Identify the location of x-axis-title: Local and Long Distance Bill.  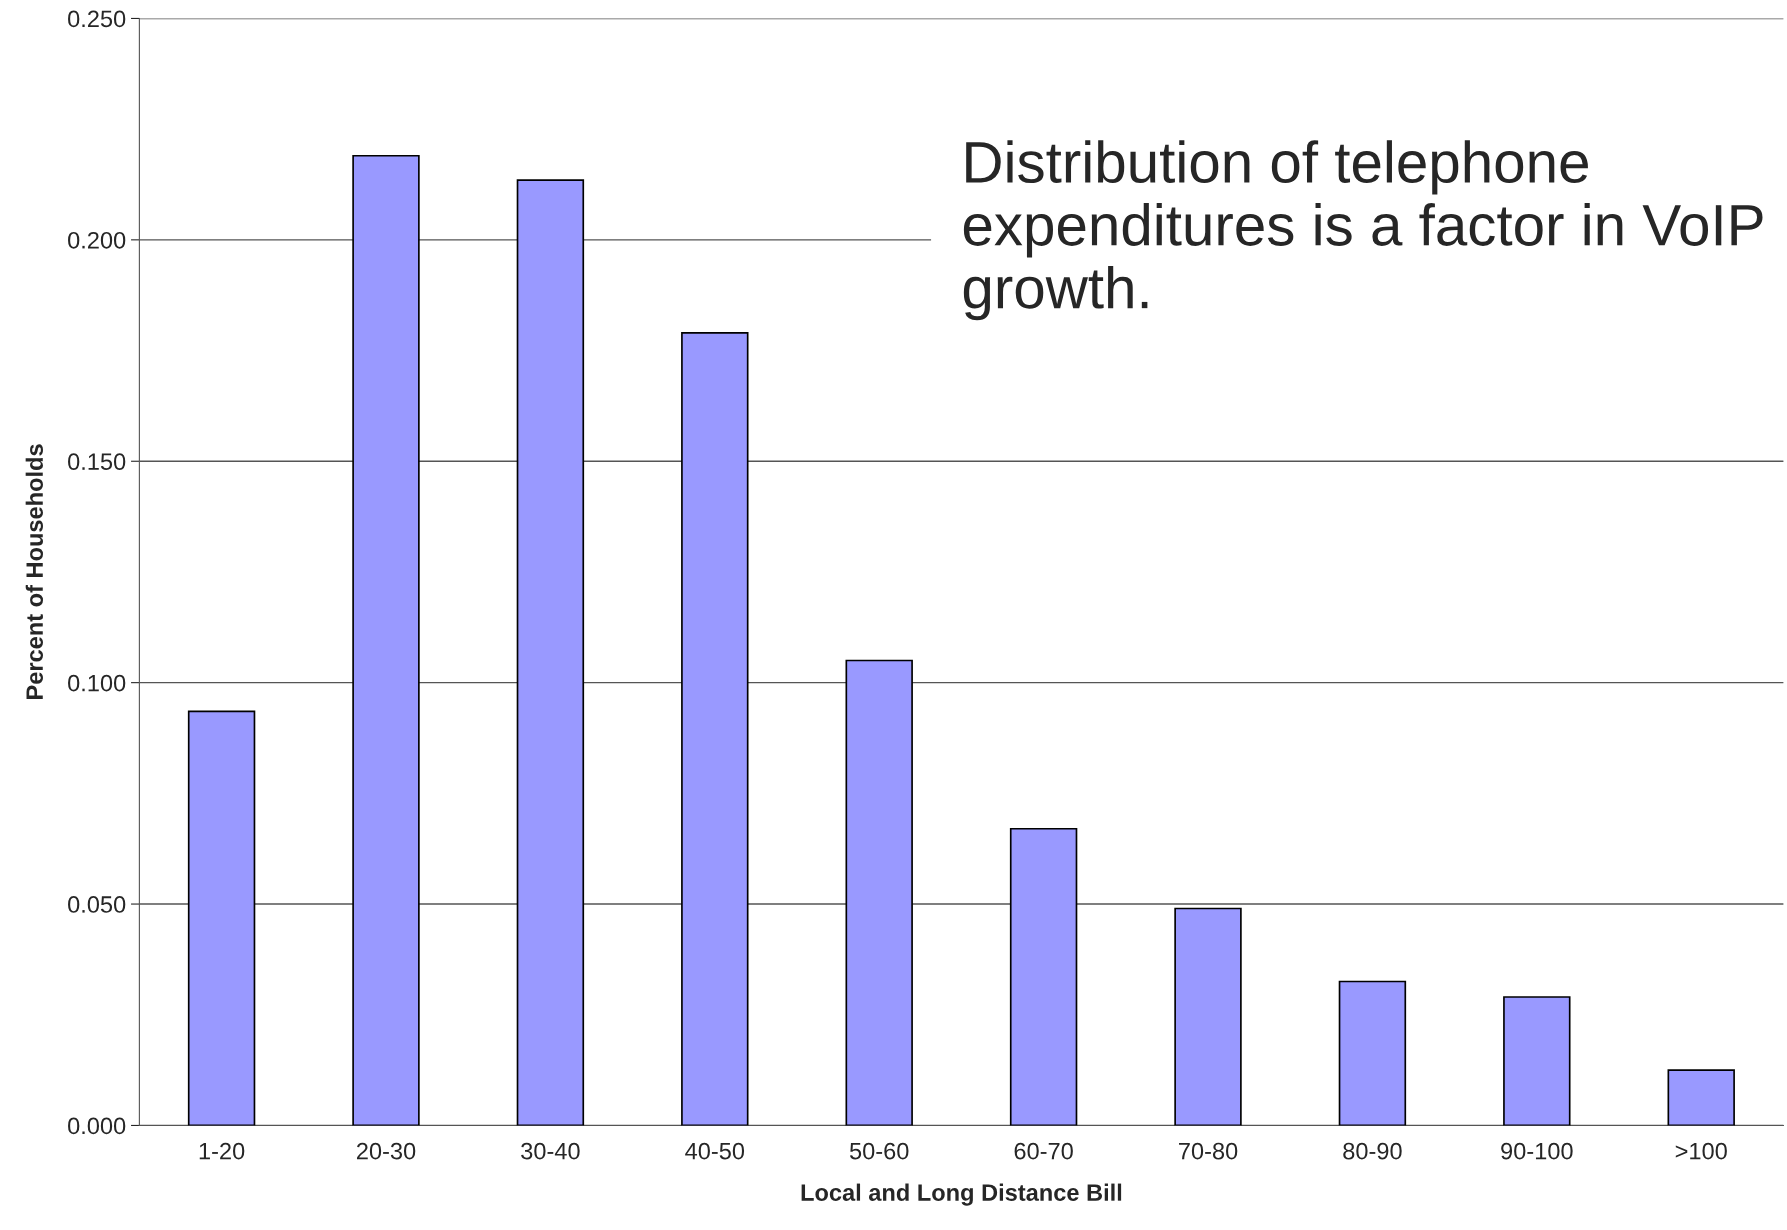
(961, 1194).